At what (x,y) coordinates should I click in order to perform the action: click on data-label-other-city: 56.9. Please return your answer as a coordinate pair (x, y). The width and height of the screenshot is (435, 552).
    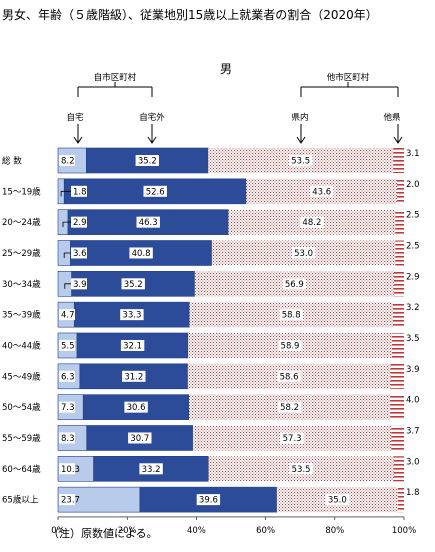
    Looking at the image, I should click on (294, 285).